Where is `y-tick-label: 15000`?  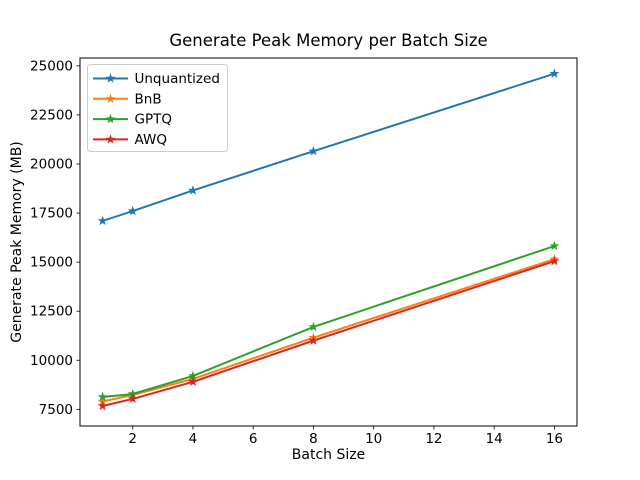
y-tick-label: 15000 is located at coordinates (51, 263).